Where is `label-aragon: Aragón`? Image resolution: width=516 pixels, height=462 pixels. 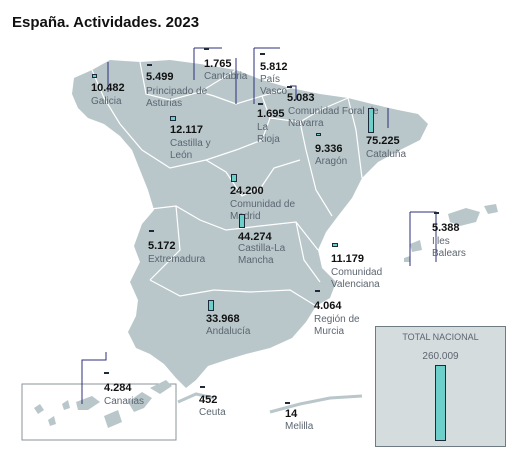 label-aragon: Aragón is located at coordinates (331, 161).